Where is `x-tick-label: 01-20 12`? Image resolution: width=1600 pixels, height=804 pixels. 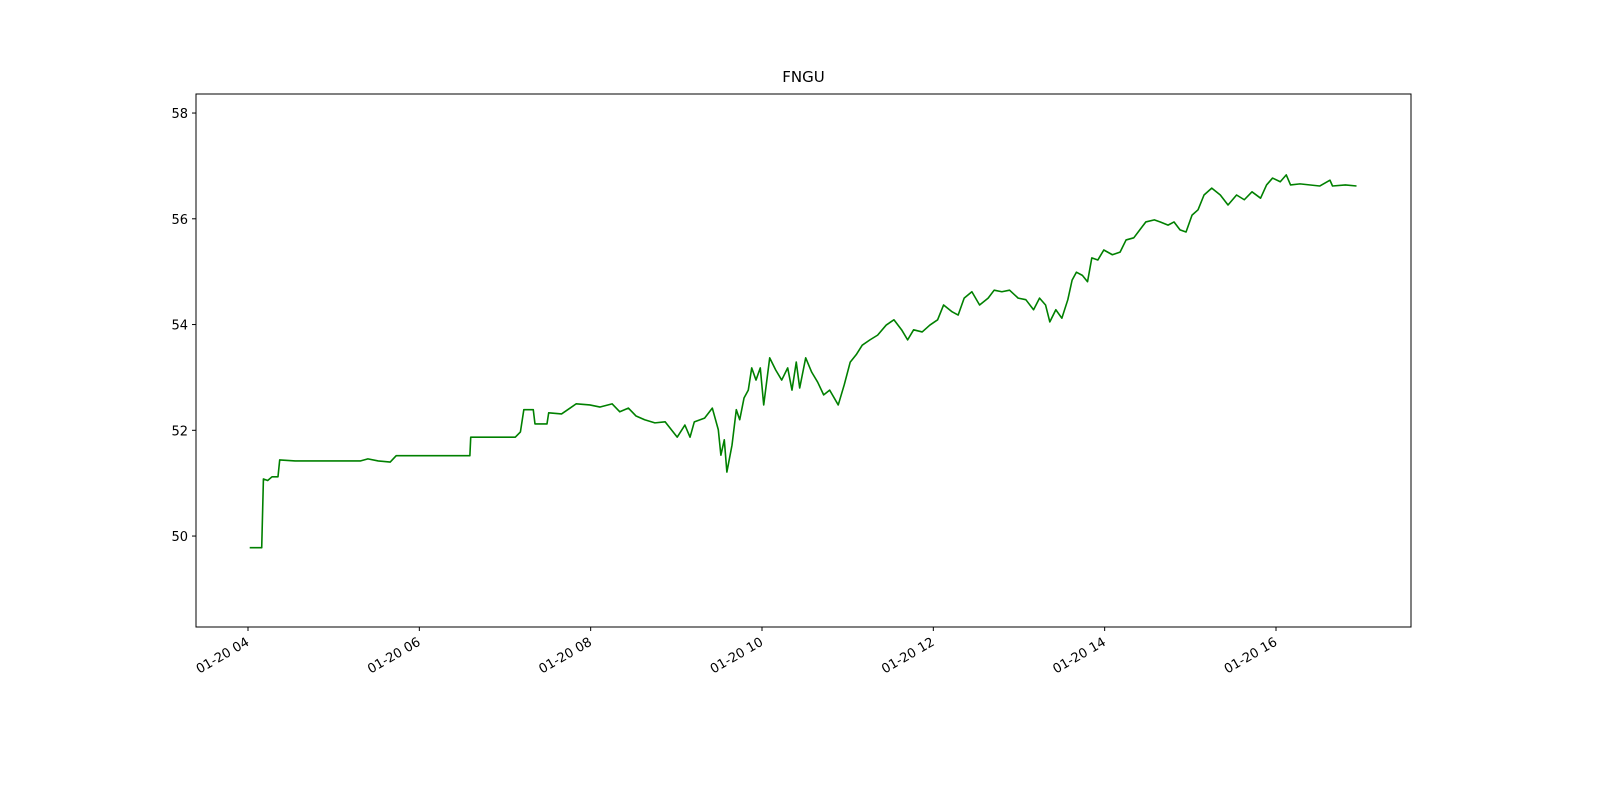 x-tick-label: 01-20 12 is located at coordinates (908, 656).